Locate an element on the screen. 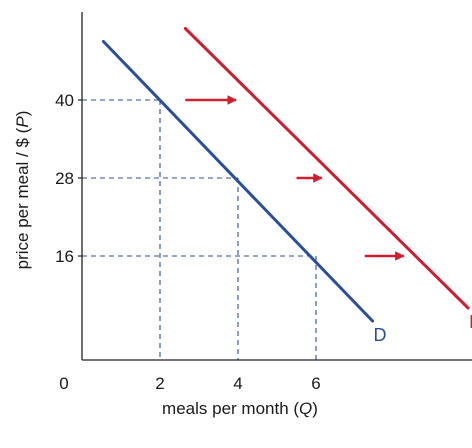 This screenshot has width=472, height=448. x-axis-label-var: Q is located at coordinates (305, 408).